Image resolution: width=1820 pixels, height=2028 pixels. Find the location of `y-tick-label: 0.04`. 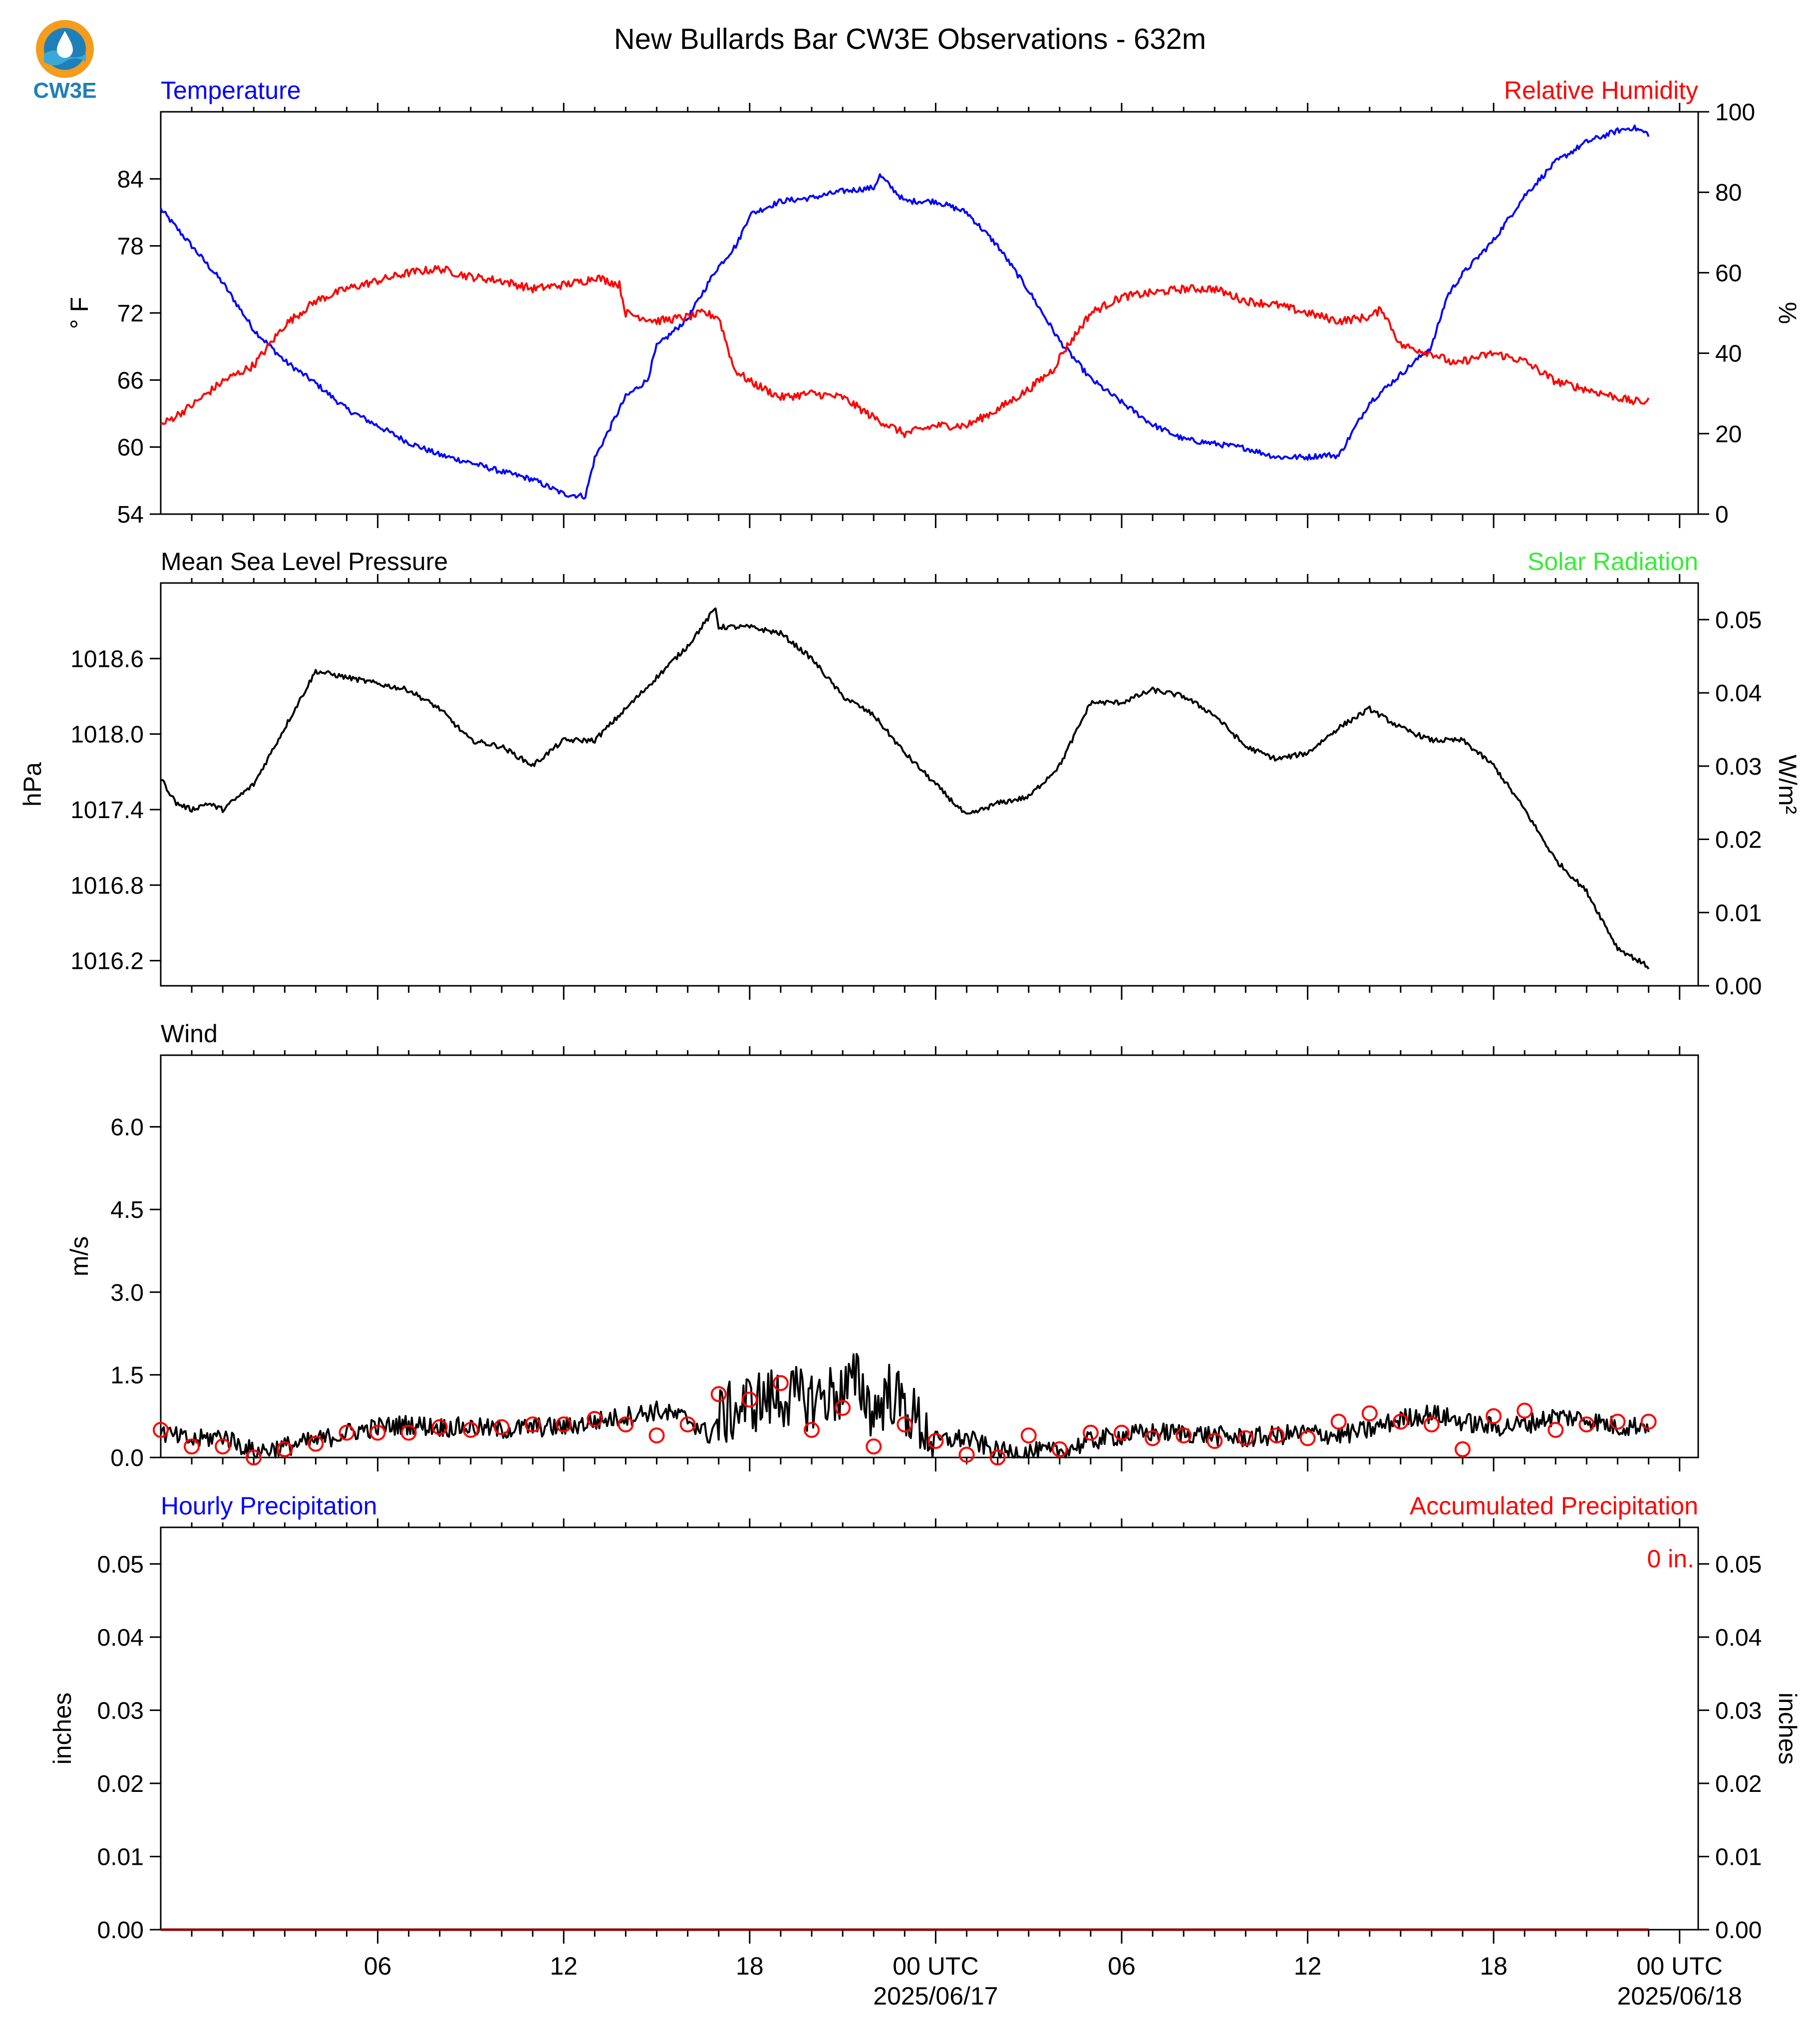

y-tick-label: 0.04 is located at coordinates (120, 1638).